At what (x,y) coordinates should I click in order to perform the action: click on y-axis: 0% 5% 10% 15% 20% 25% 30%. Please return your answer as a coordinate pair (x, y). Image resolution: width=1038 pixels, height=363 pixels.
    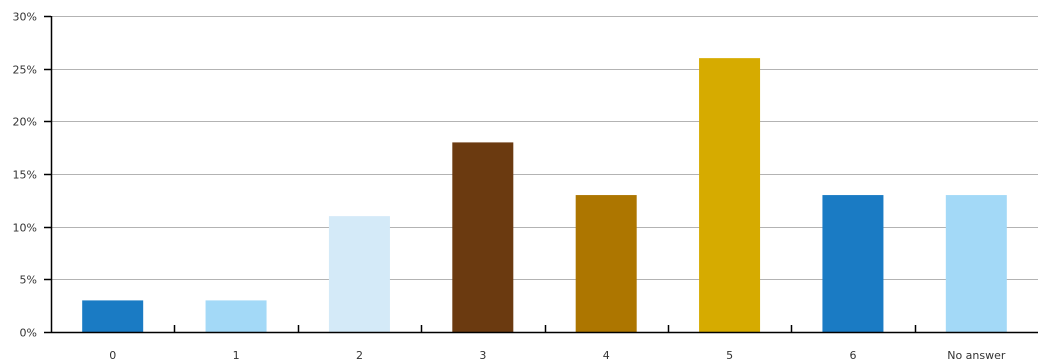
    Looking at the image, I should click on (33, 175).